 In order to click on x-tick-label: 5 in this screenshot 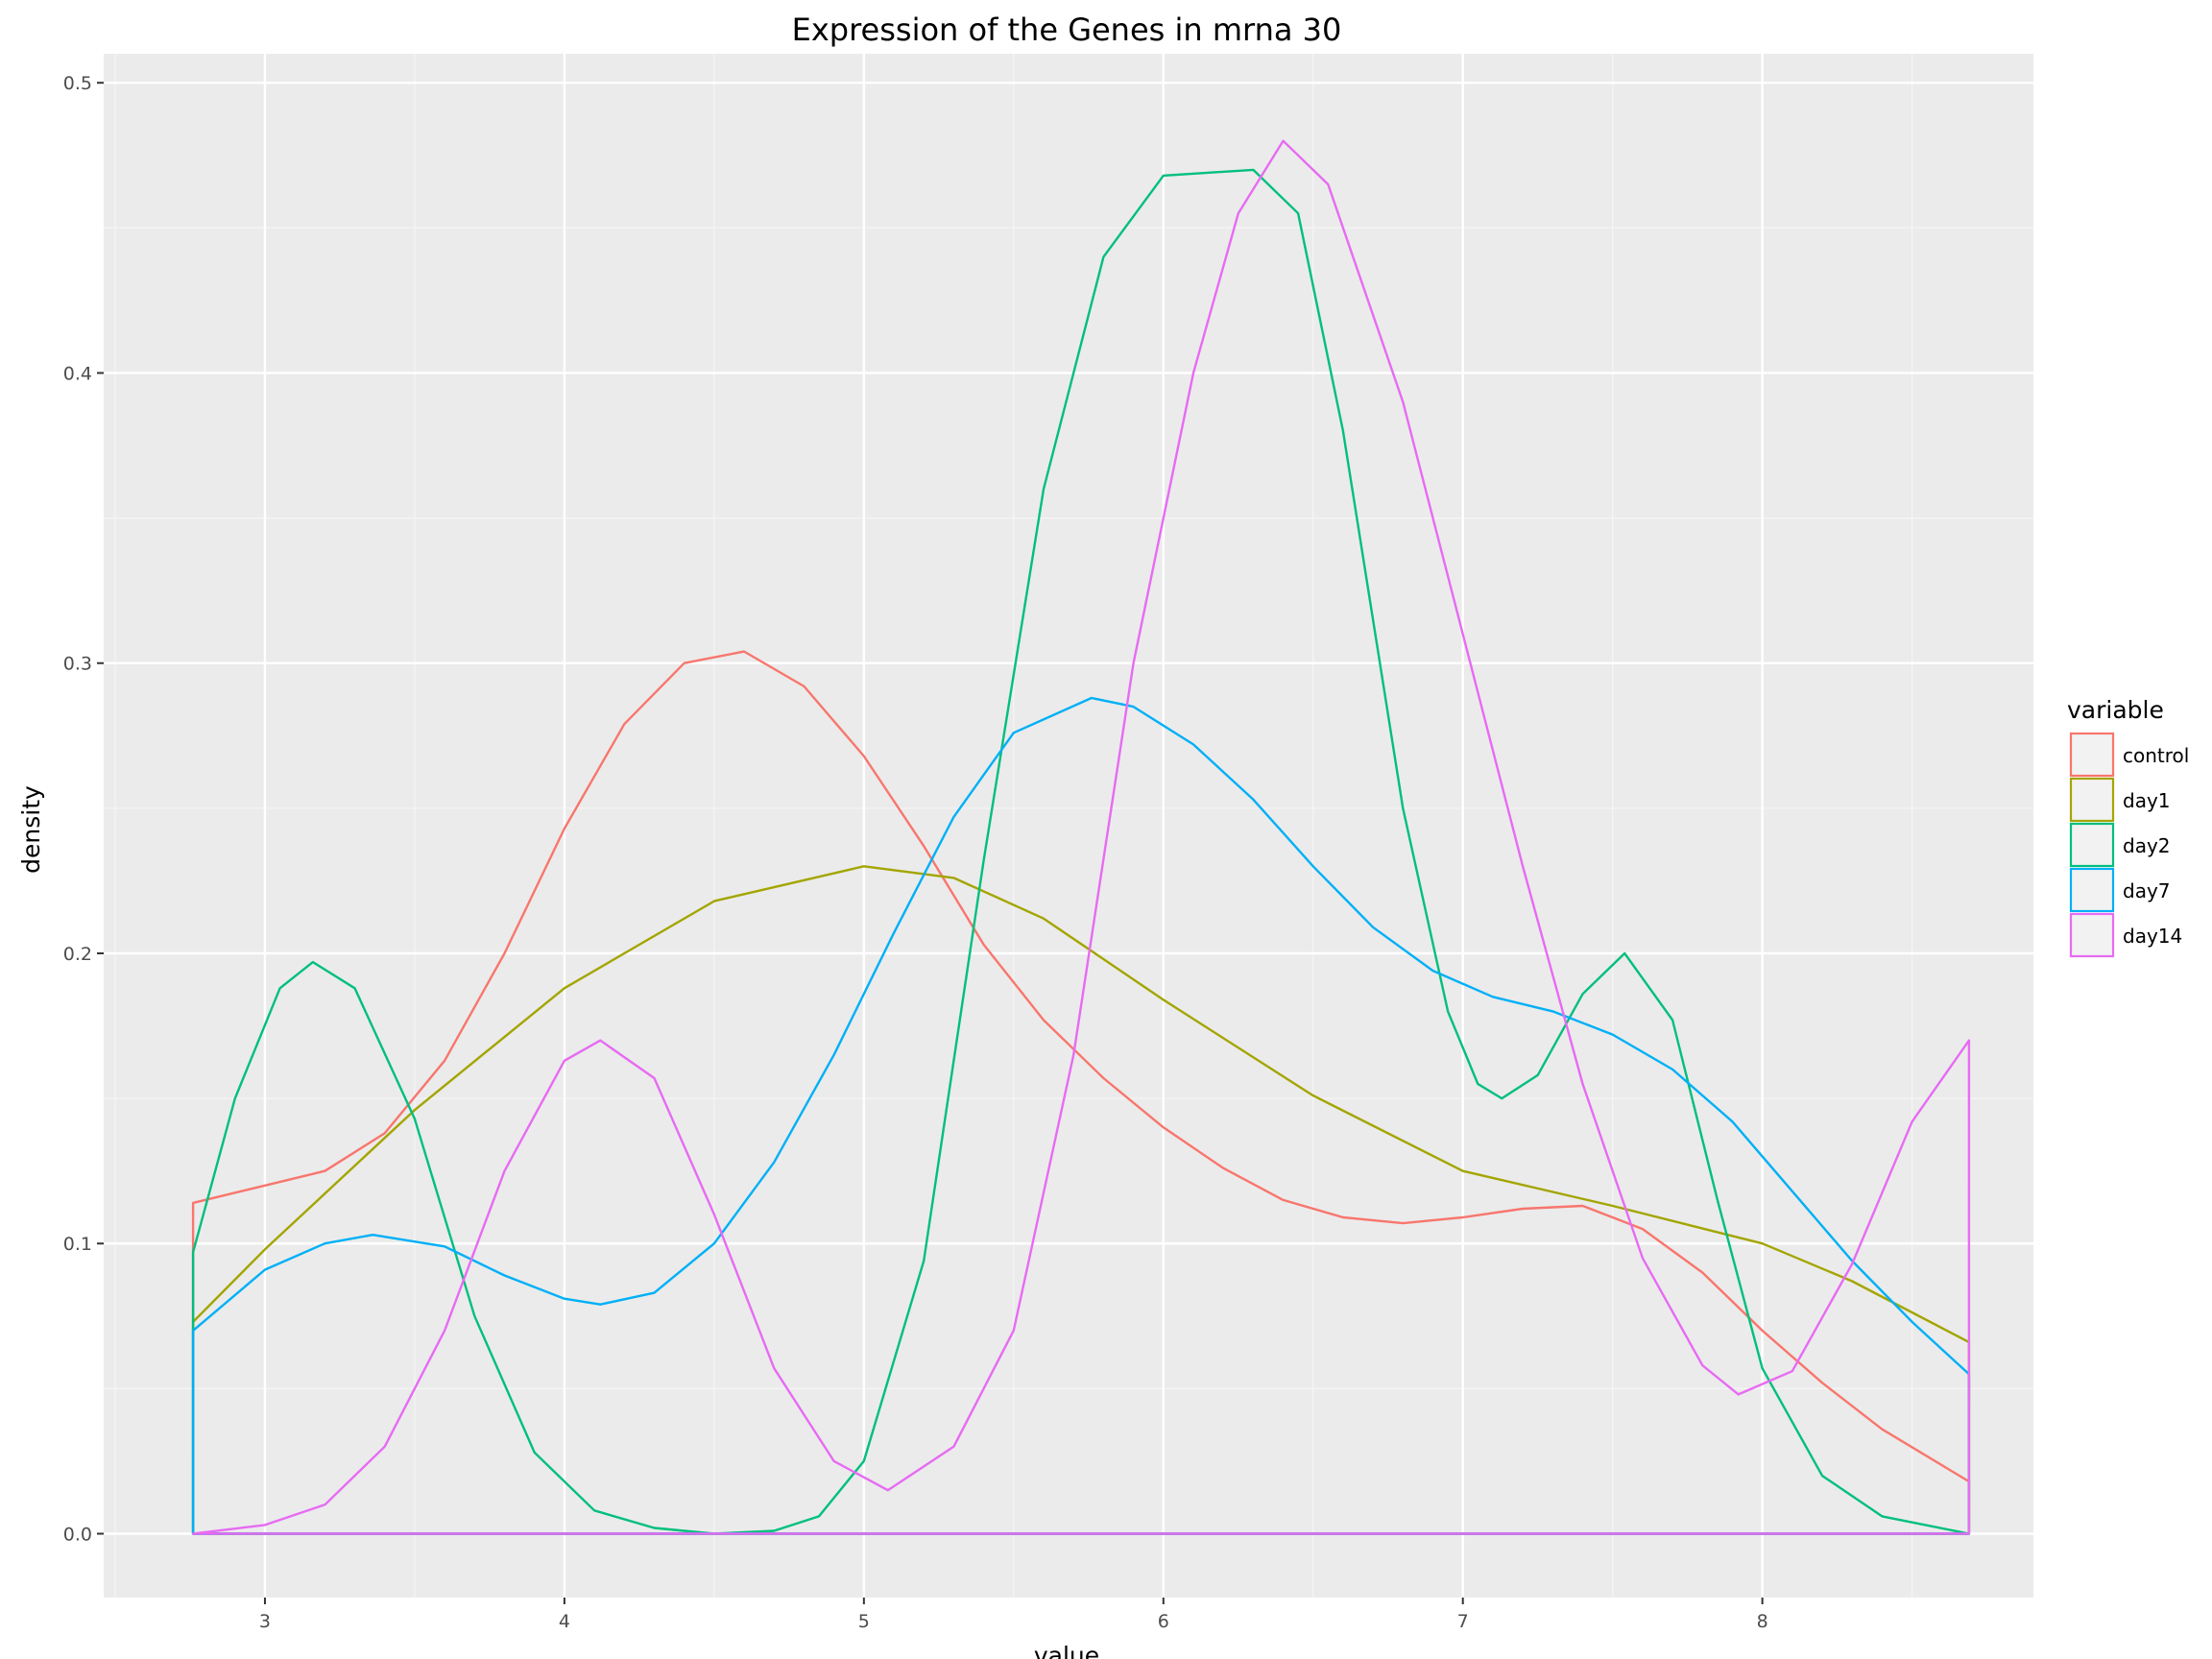, I will do `click(864, 1621)`.